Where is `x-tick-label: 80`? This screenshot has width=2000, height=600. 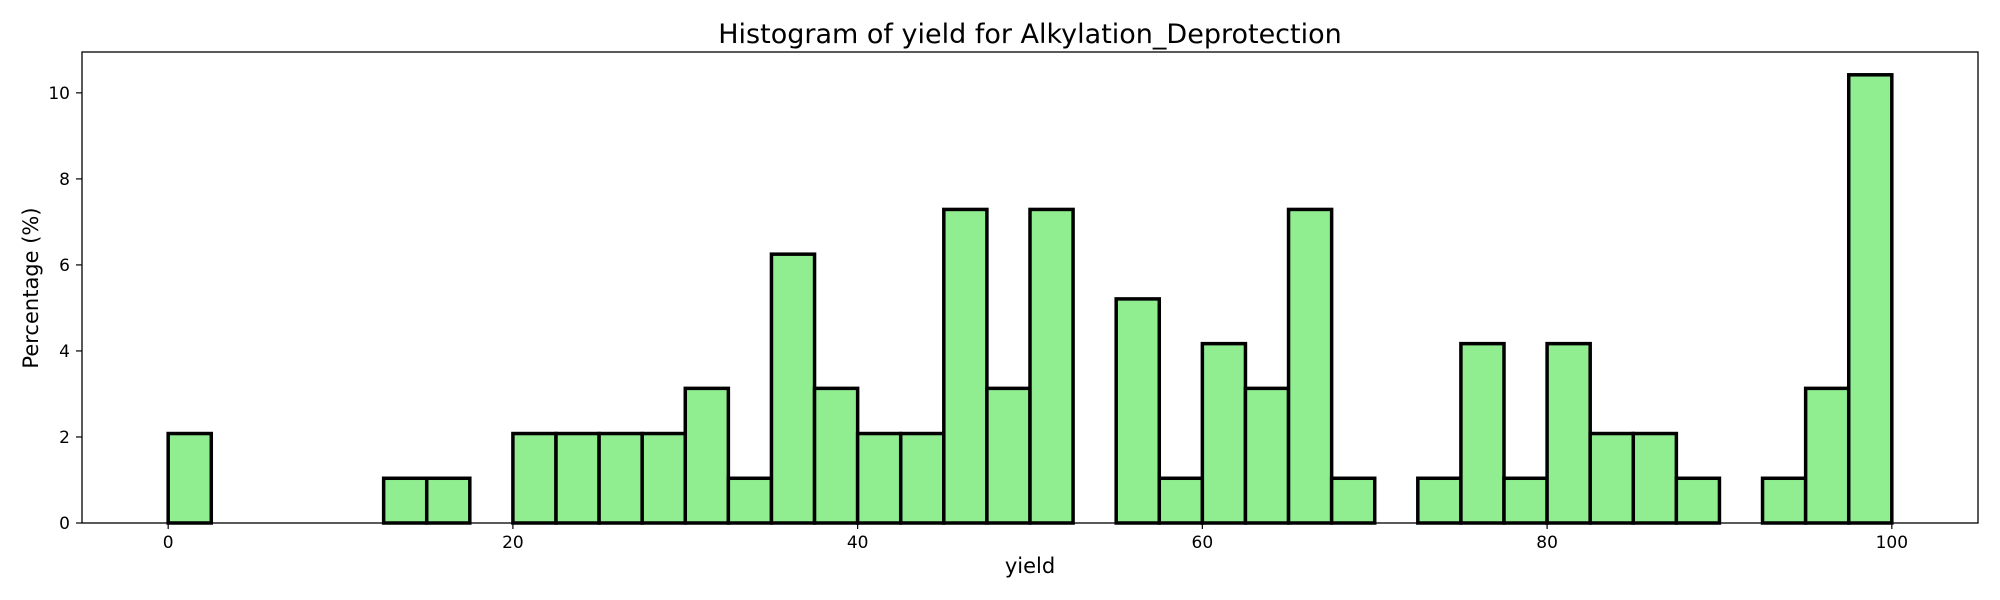 x-tick-label: 80 is located at coordinates (1547, 543).